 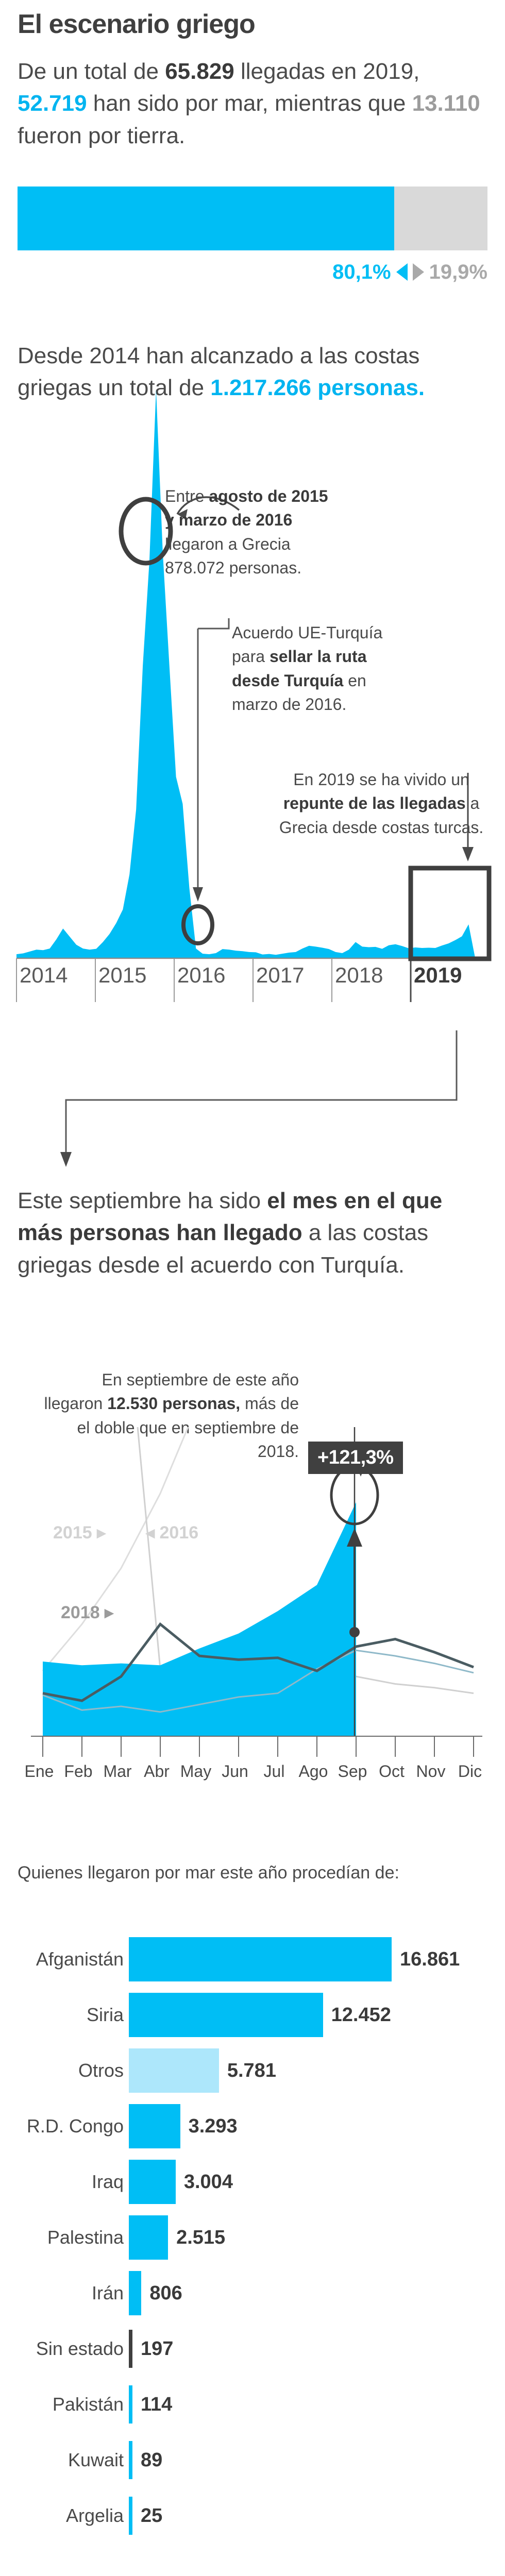 I want to click on series-line-2018, so click(x=258, y=1662).